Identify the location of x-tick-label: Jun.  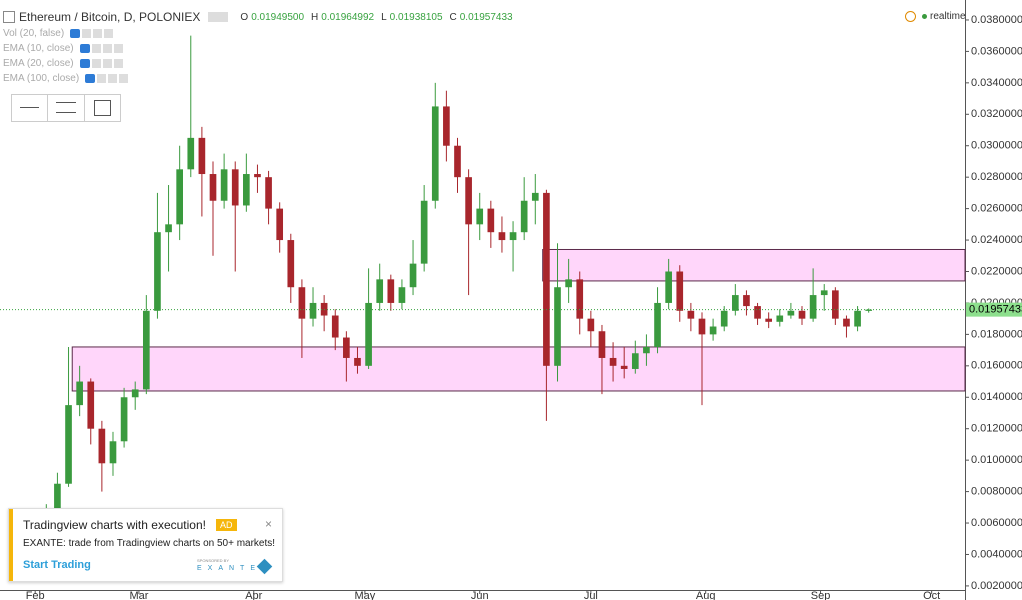
(480, 595).